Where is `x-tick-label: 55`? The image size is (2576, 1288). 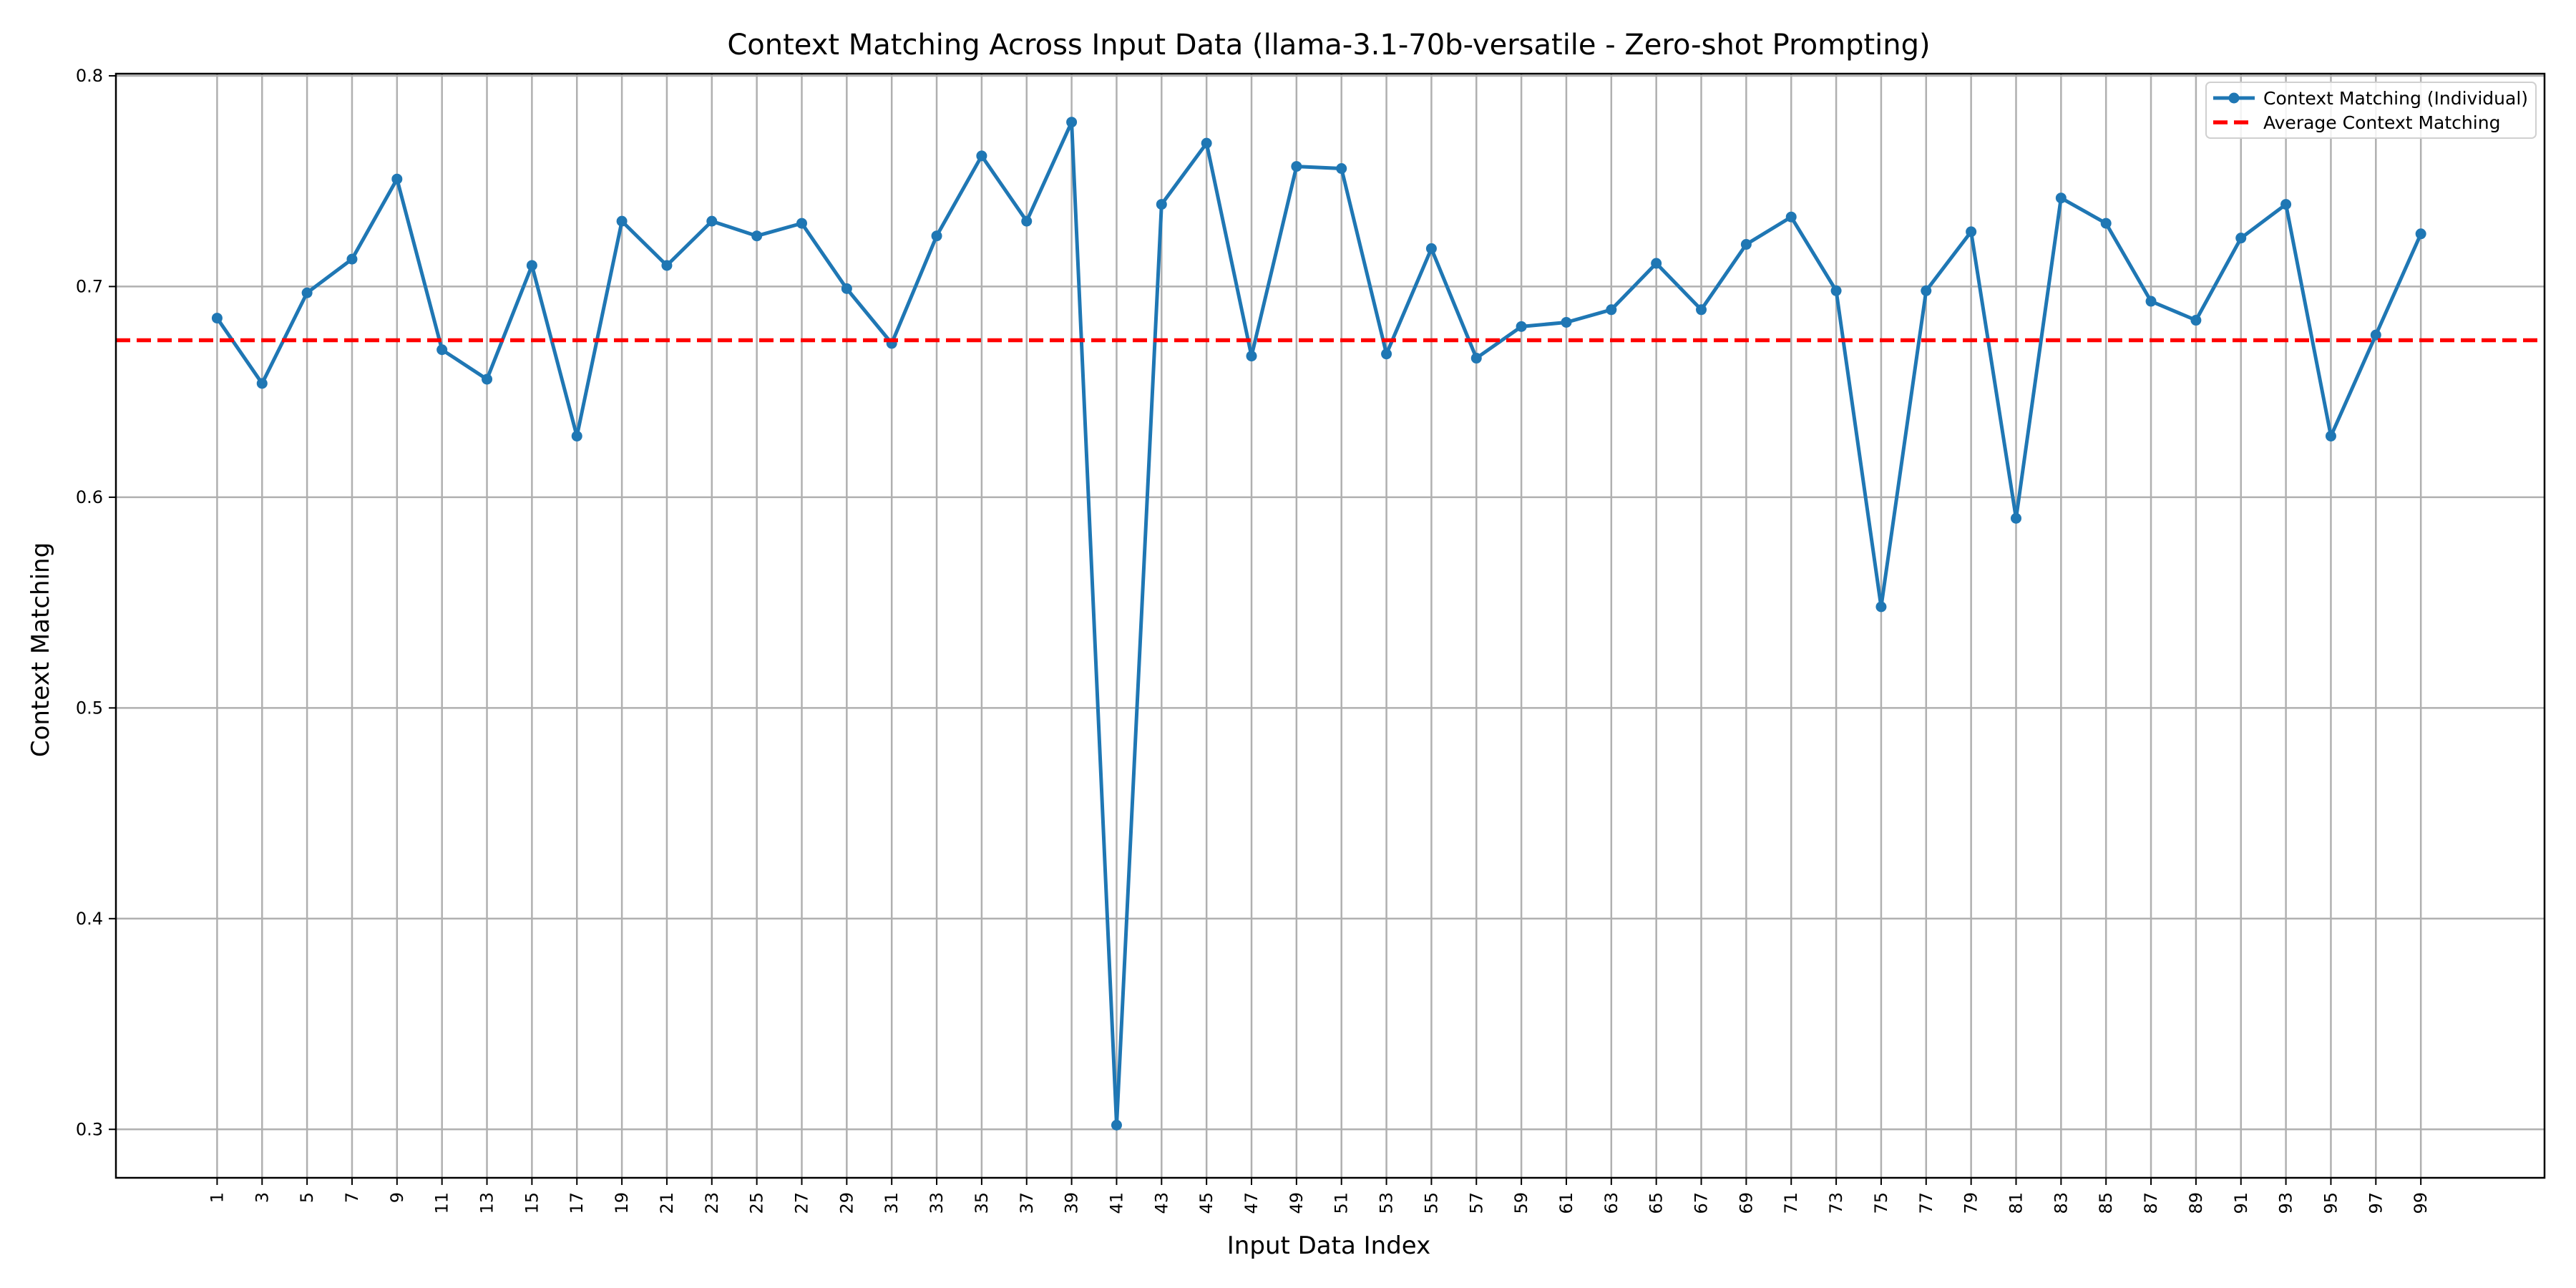 x-tick-label: 55 is located at coordinates (1431, 1203).